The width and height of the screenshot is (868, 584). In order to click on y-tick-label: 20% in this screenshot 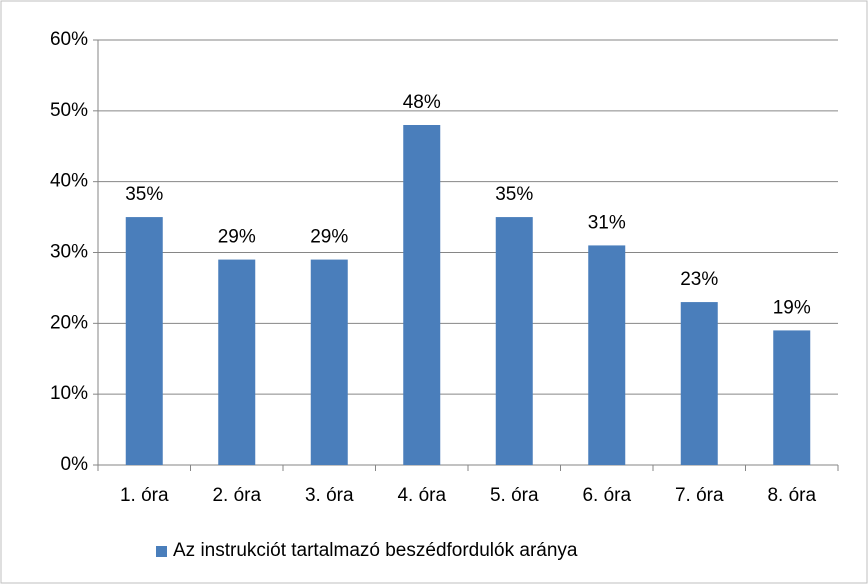, I will do `click(69, 322)`.